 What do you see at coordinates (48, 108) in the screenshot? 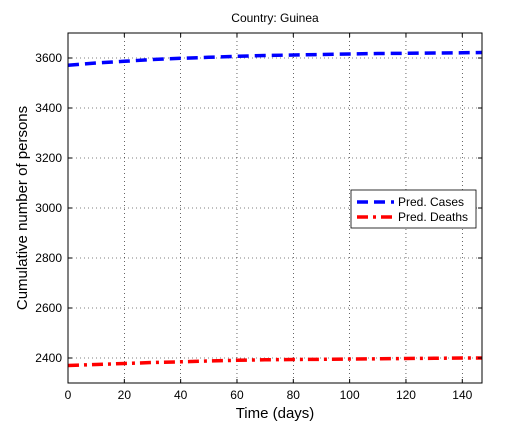
I see `y-tick-label: 3400` at bounding box center [48, 108].